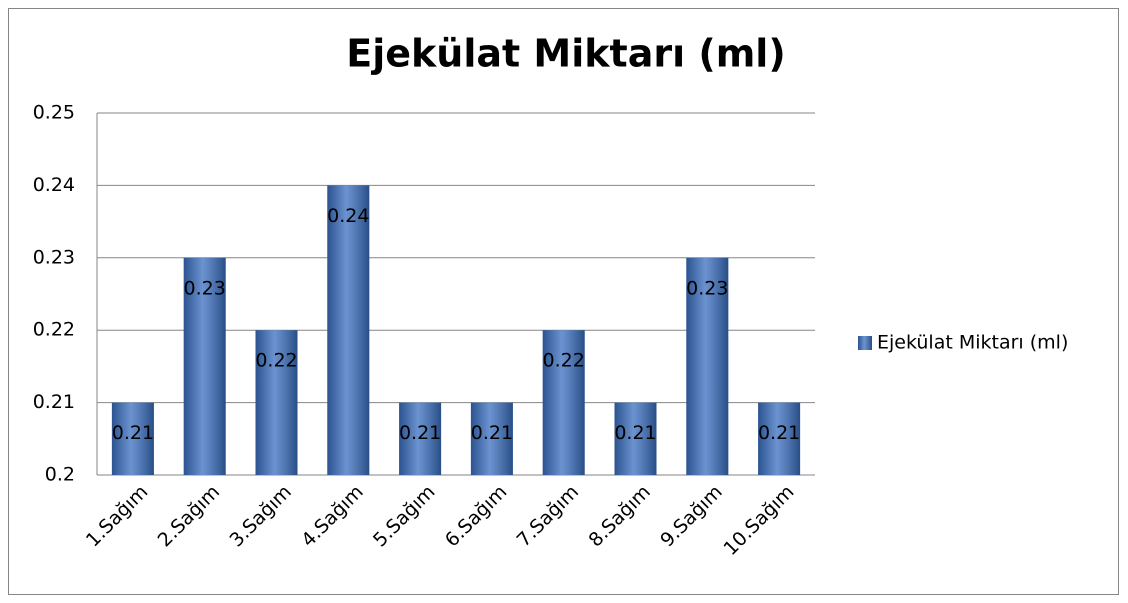 The height and width of the screenshot is (603, 1128). I want to click on legend-label: Ejekülat Miktarı (ml), so click(972, 343).